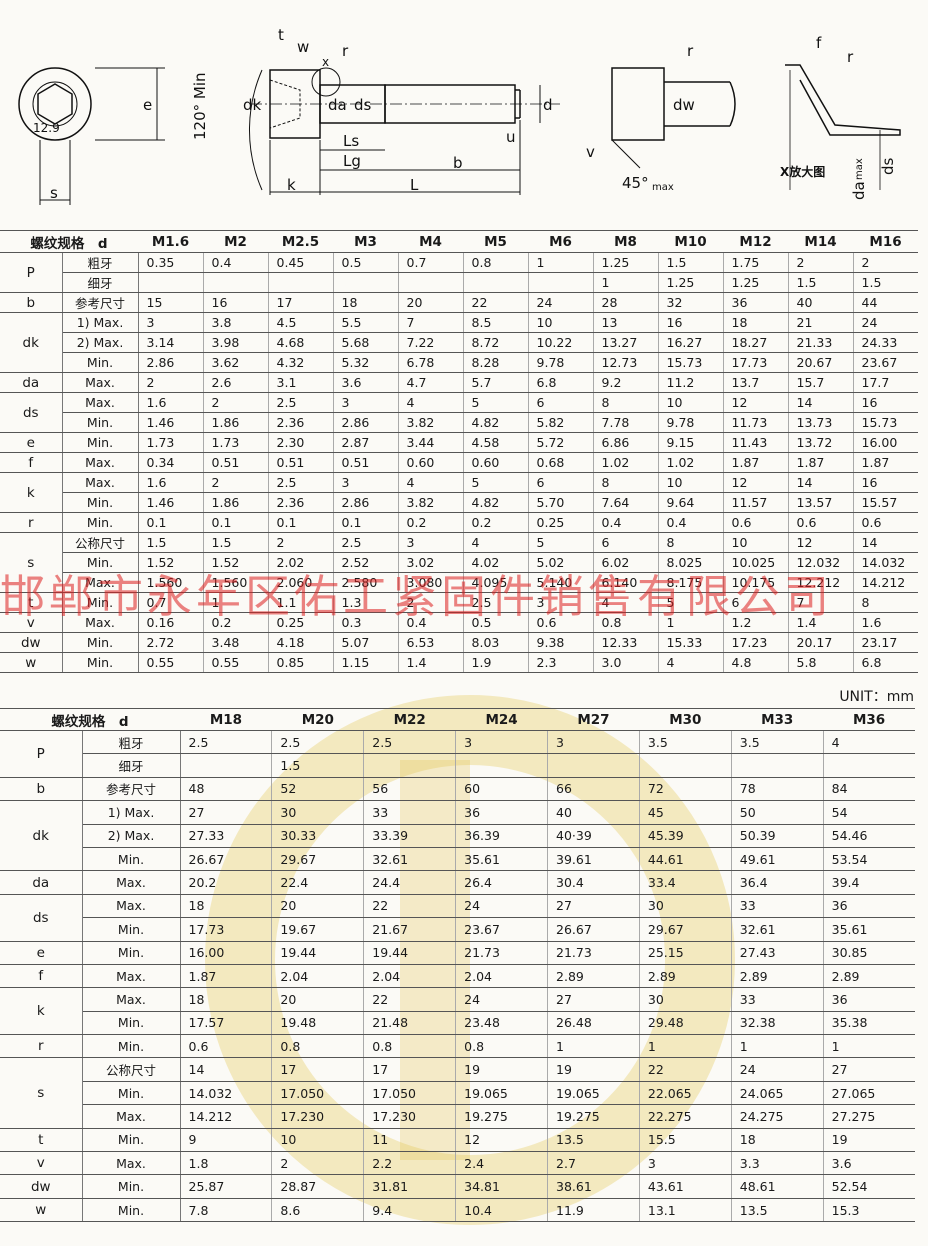 Image resolution: width=928 pixels, height=1246 pixels. What do you see at coordinates (626, 241) in the screenshot?
I see `size-header: M8` at bounding box center [626, 241].